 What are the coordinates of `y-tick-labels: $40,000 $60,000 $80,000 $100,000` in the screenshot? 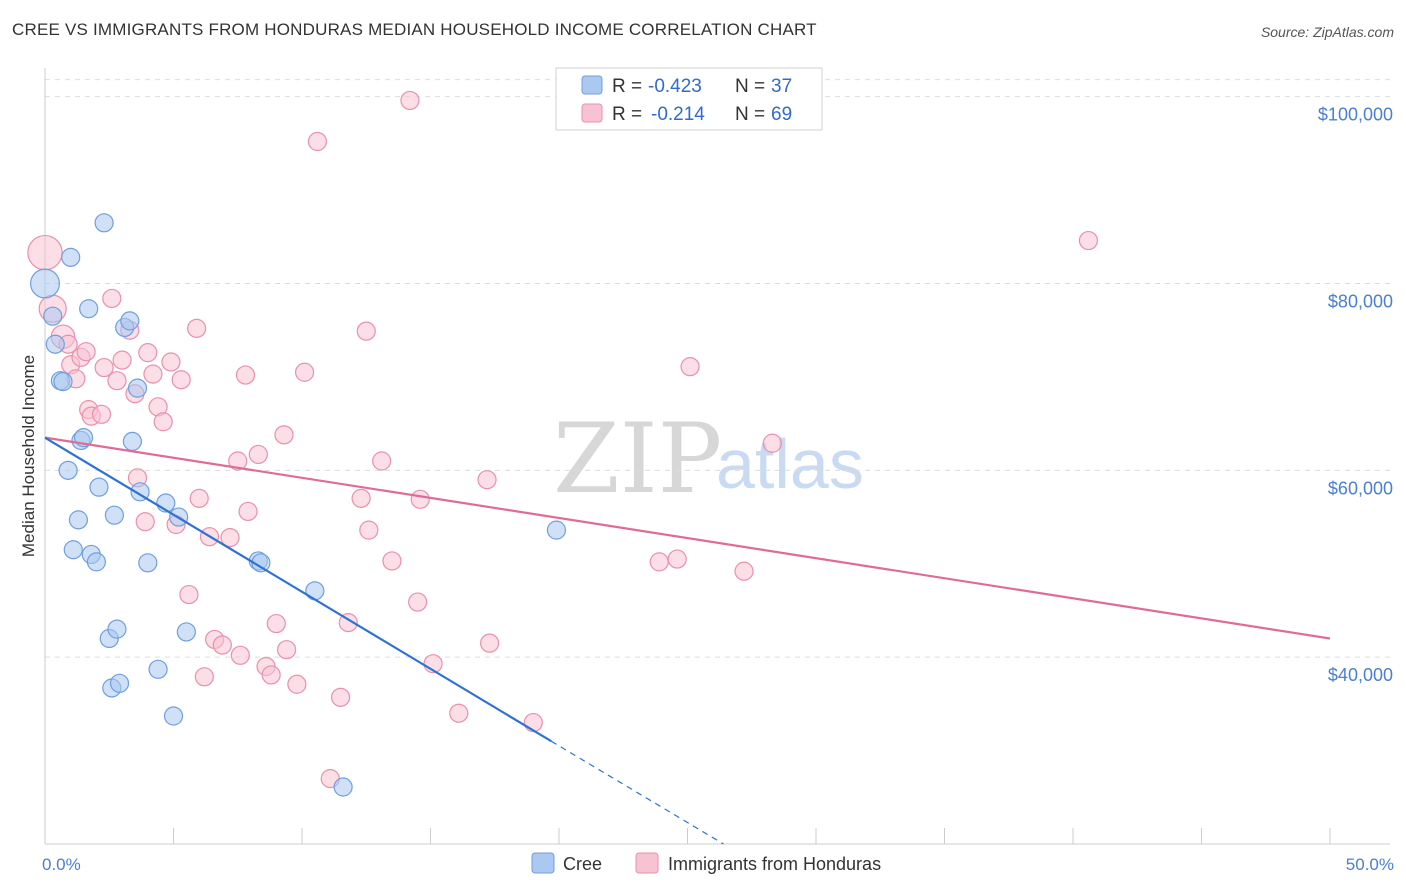 It's located at (1355, 395).